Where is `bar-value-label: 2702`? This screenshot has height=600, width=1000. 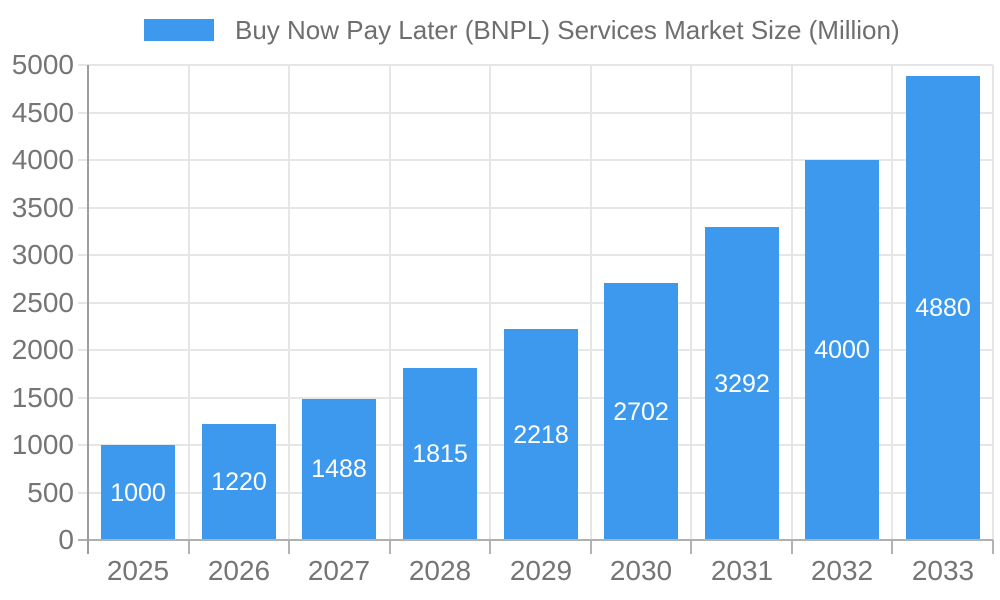
bar-value-label: 2702 is located at coordinates (641, 412).